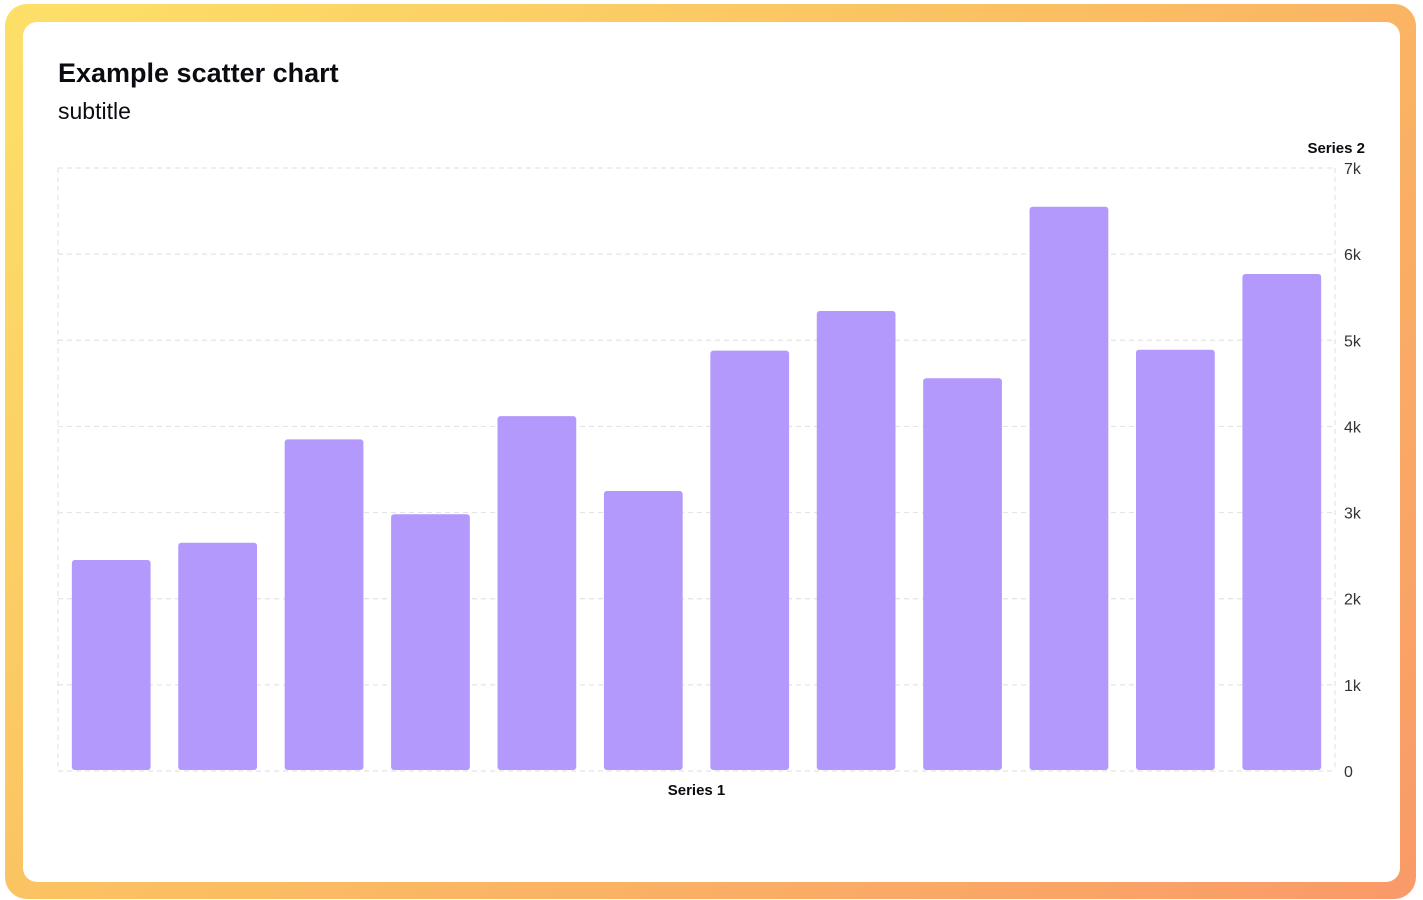 The image size is (1423, 900). I want to click on x-axis-label: Series 1, so click(697, 790).